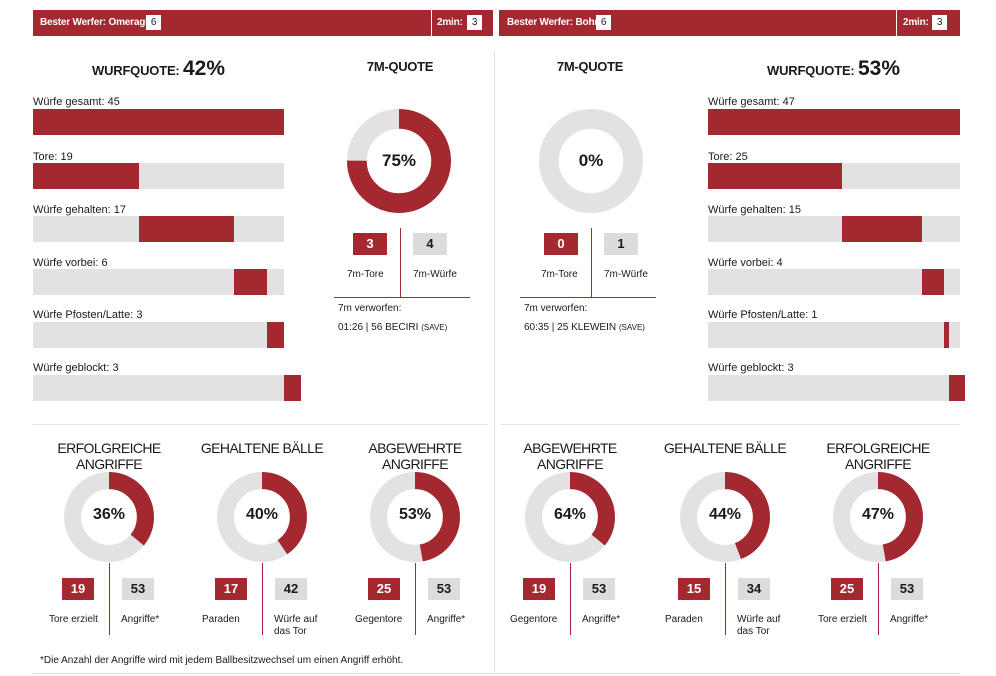 Image resolution: width=996 pixels, height=676 pixels. I want to click on header-bar-left: Bester Werfer: Omeragic 6 2min: 3, so click(263, 23).